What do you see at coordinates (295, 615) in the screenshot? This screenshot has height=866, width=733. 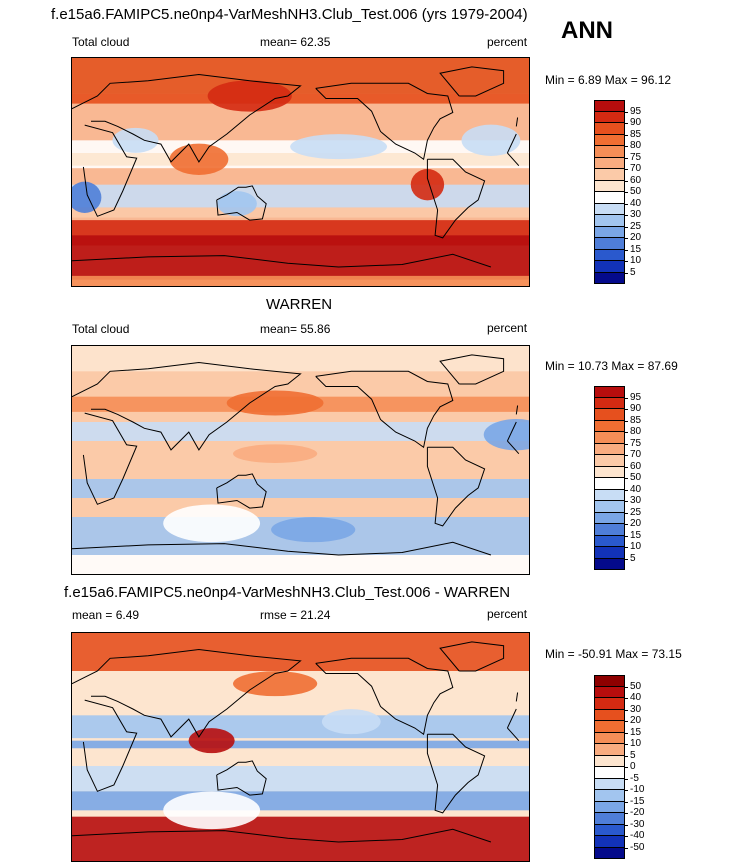 I see `panel3-rmse-label: rmse = 21.24` at bounding box center [295, 615].